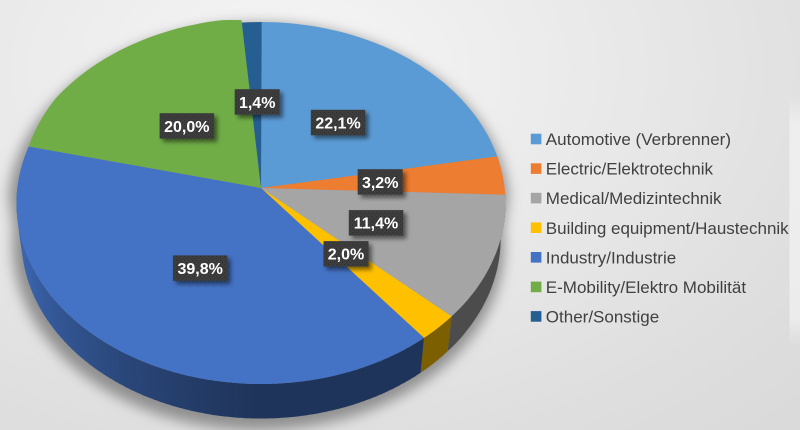  Describe the element at coordinates (380, 183) in the screenshot. I see `svg-text: 3,2%` at that location.